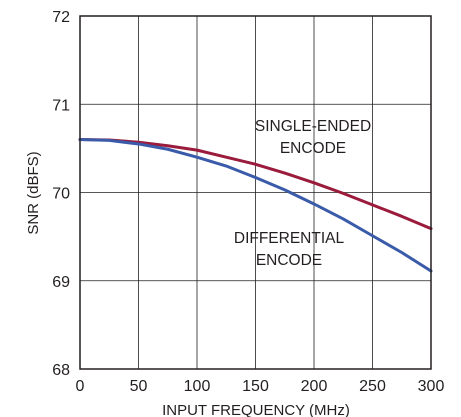  I want to click on y-tick-label: 68, so click(61, 370).